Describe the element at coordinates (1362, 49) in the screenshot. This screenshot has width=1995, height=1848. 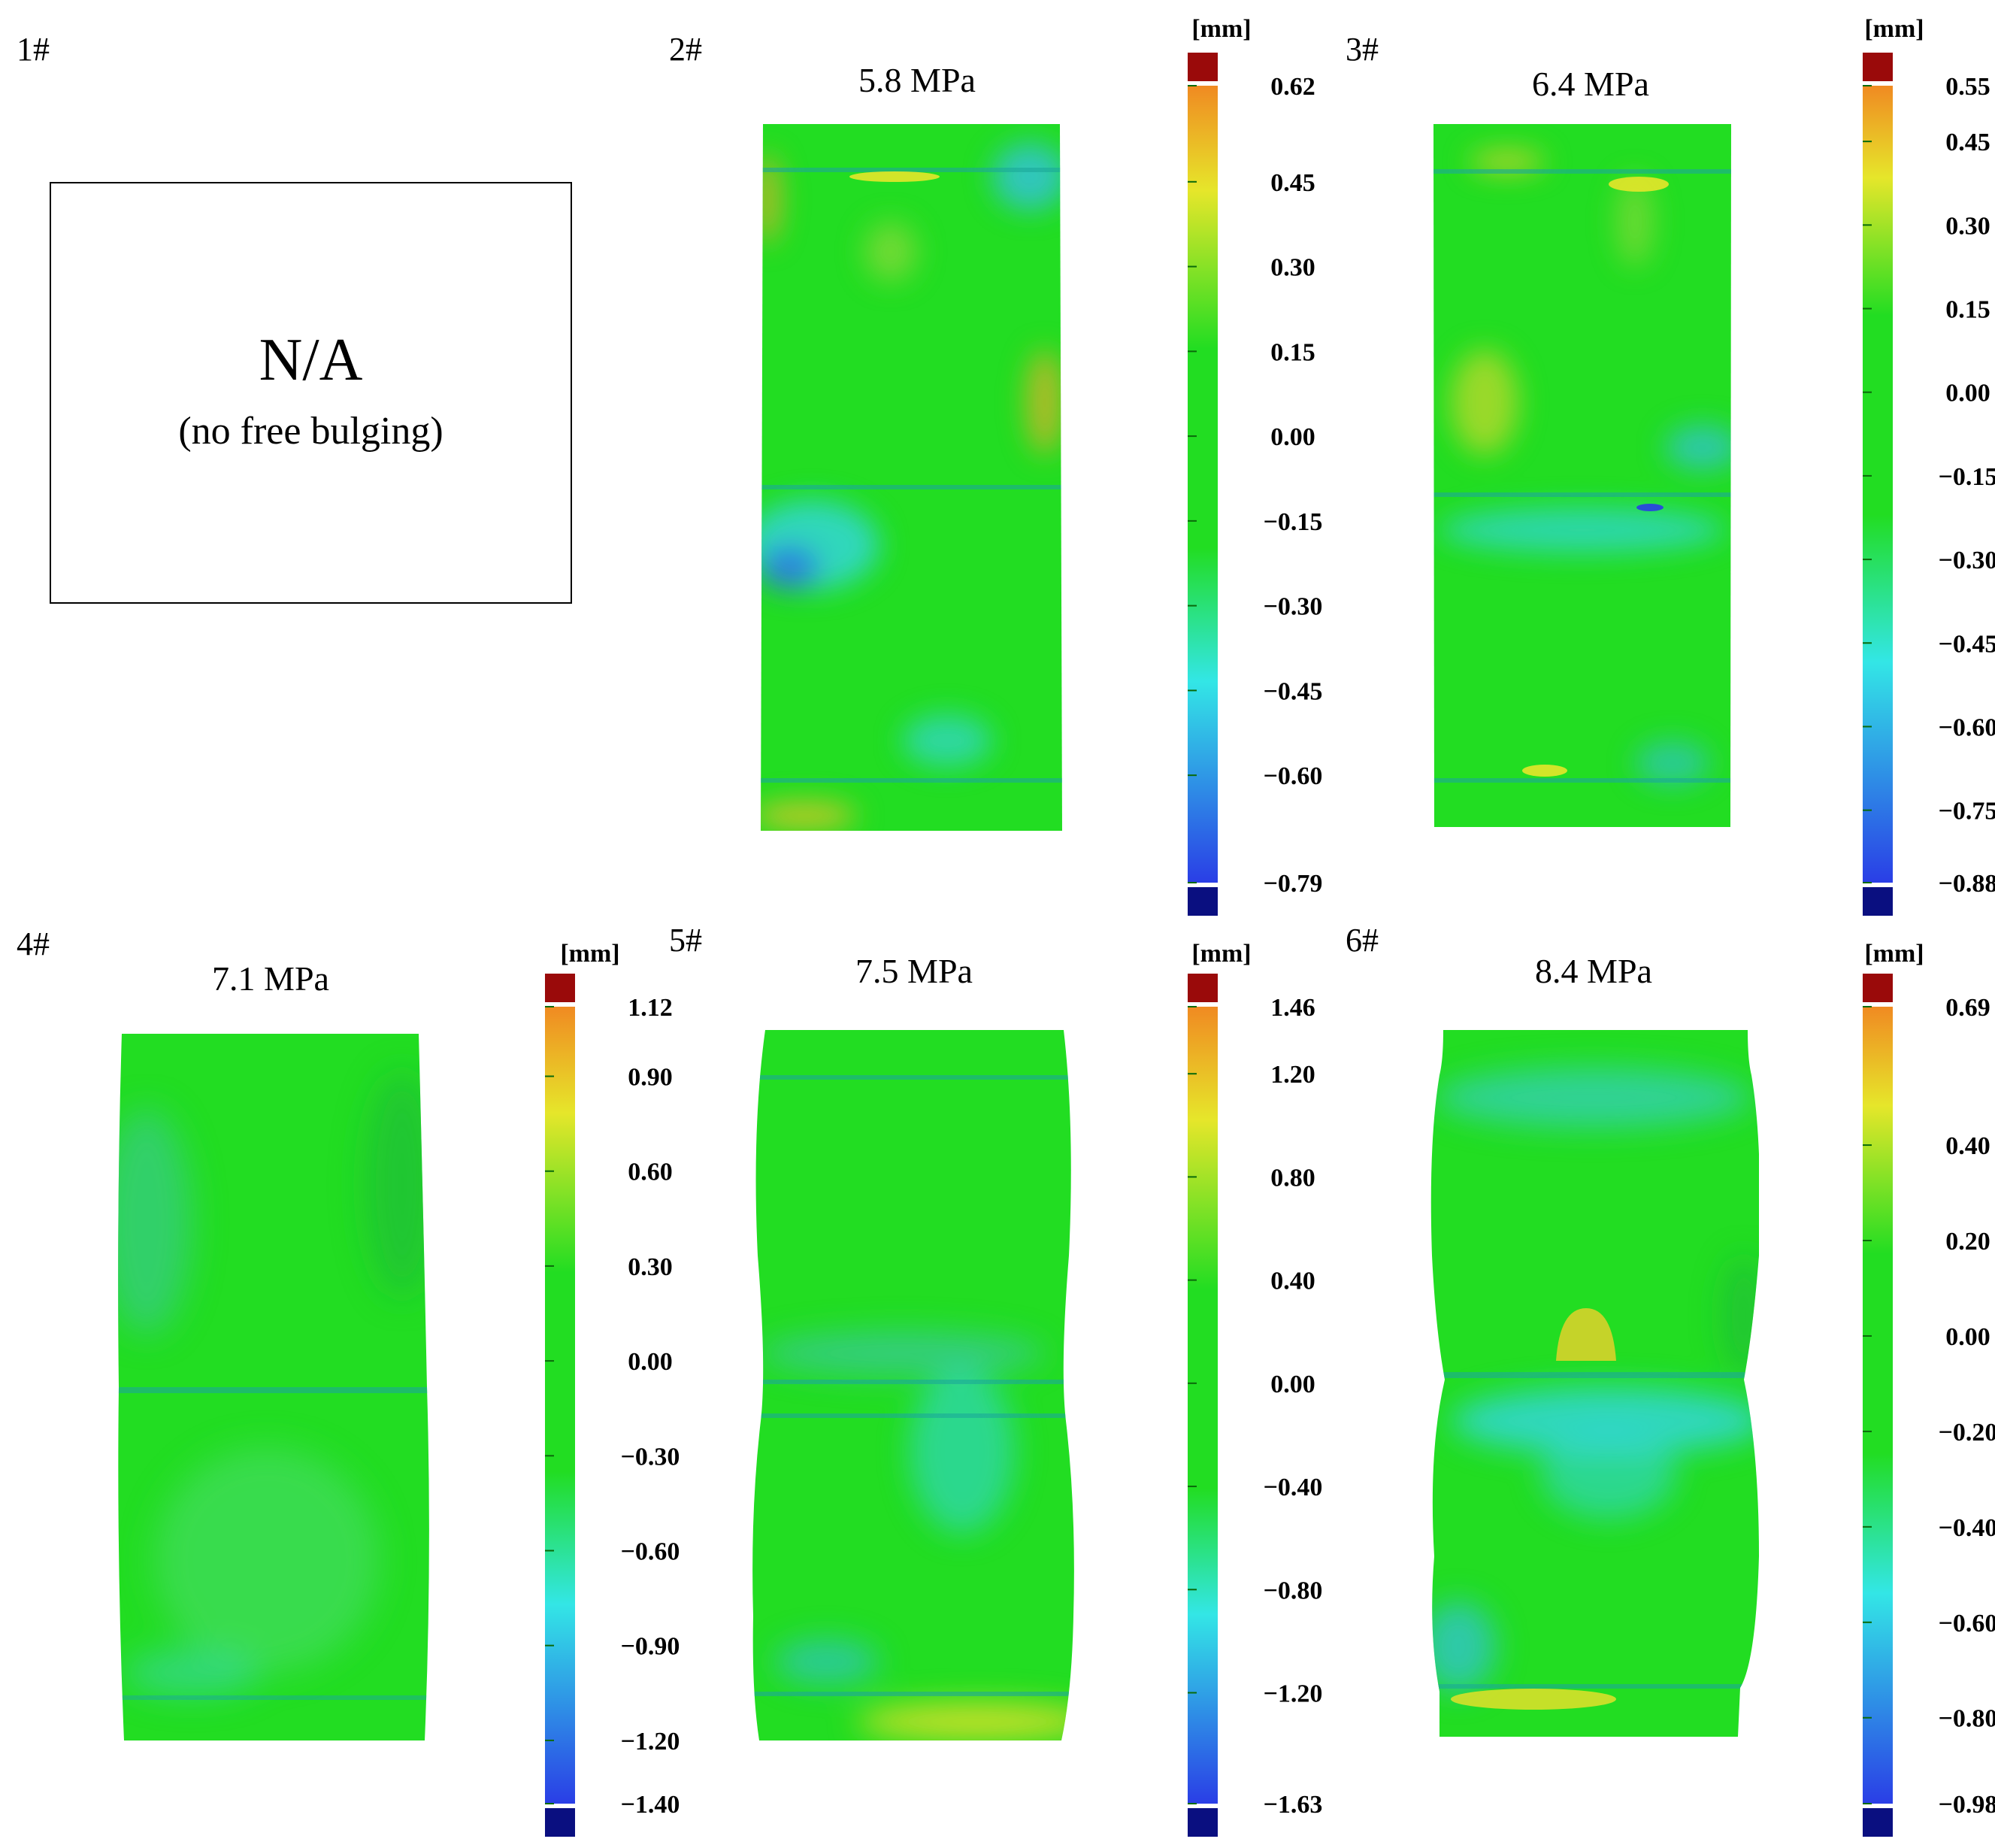
I see `panel-label: 3#` at that location.